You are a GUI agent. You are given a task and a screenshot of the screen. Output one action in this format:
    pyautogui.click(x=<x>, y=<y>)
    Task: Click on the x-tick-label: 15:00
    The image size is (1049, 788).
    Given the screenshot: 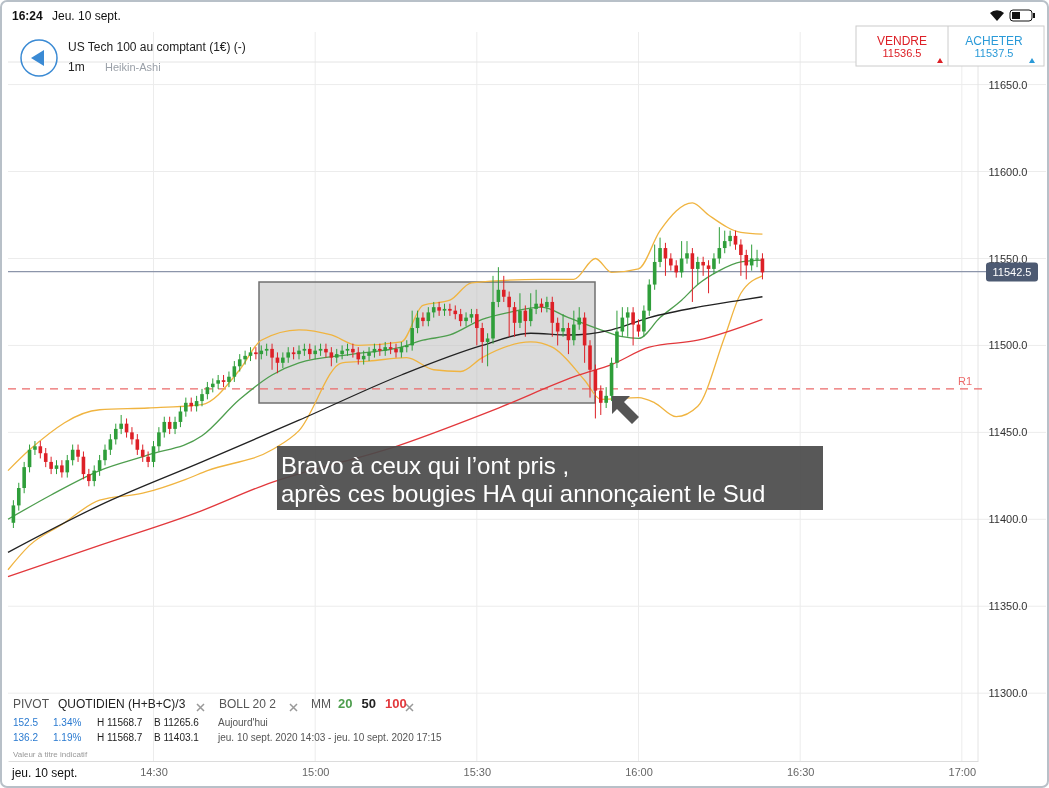 What is the action you would take?
    pyautogui.click(x=315, y=772)
    